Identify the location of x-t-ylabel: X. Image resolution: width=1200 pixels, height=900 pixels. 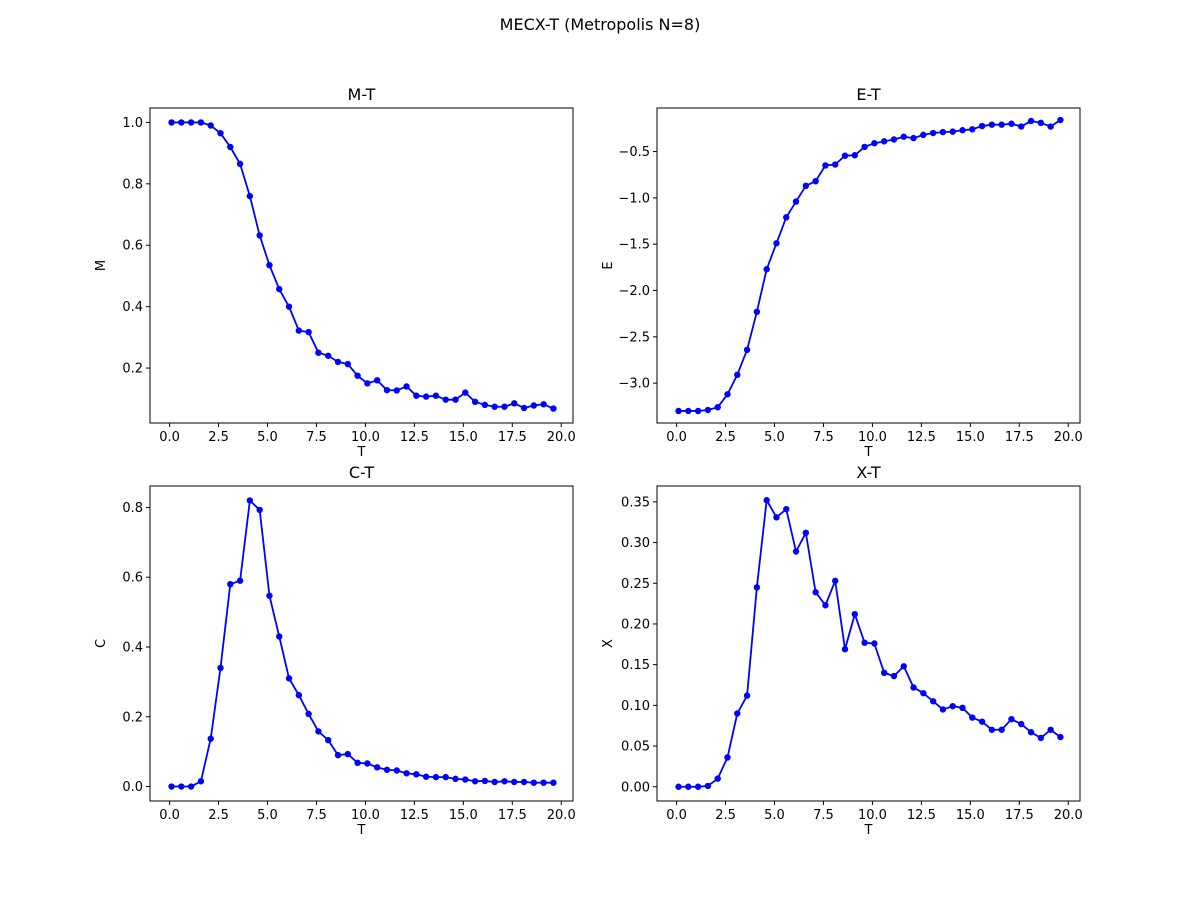
(608, 643).